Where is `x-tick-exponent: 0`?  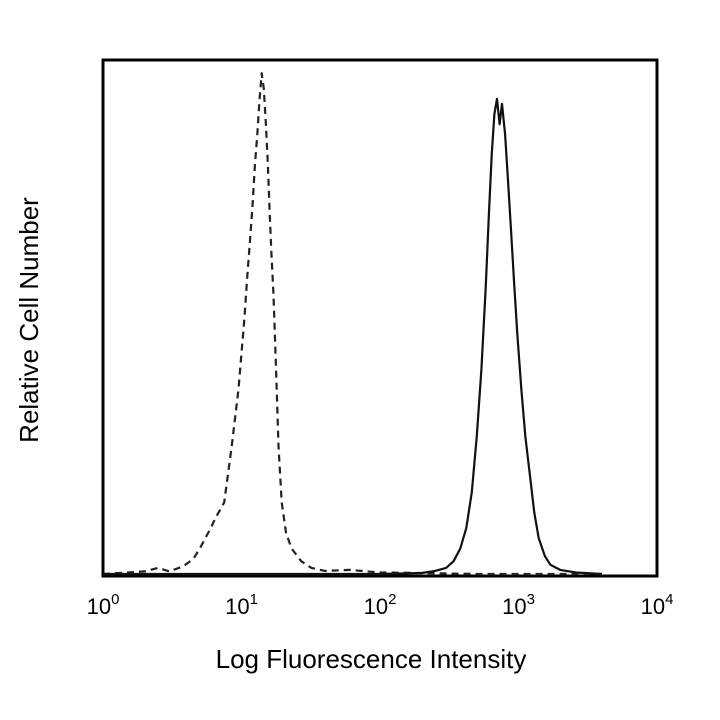
x-tick-exponent: 0 is located at coordinates (115, 599).